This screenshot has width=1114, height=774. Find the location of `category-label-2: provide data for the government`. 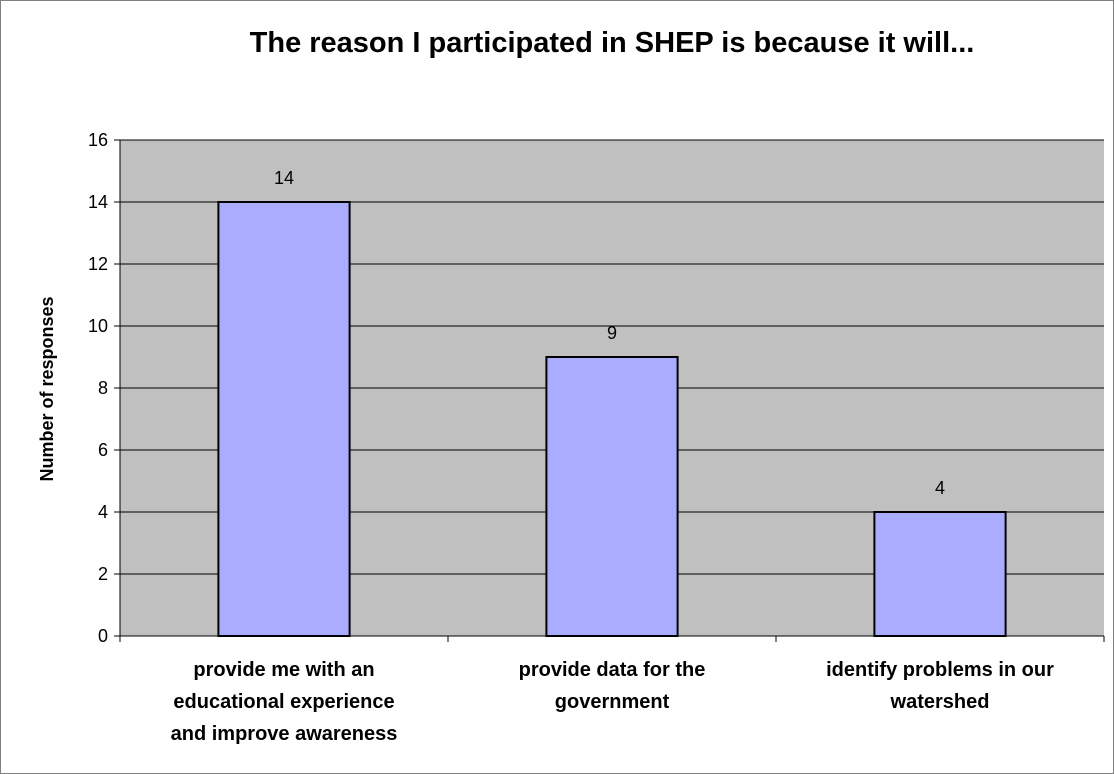

category-label-2: provide data for the government is located at coordinates (612, 686).